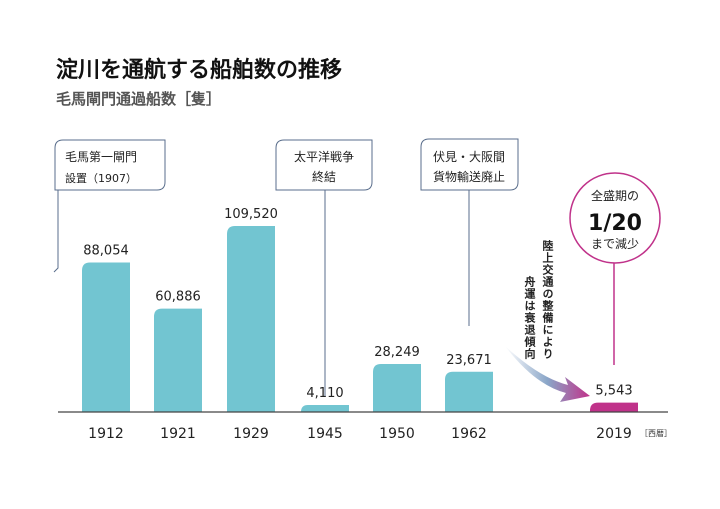  Describe the element at coordinates (614, 434) in the screenshot. I see `tick-label-2019: 2019` at that location.